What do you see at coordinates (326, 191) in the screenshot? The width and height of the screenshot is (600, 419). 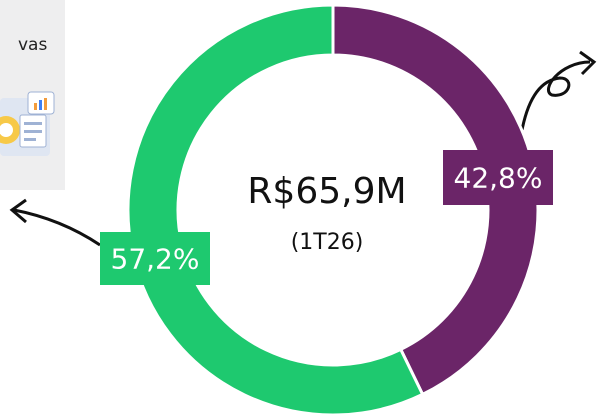 I see `center-title: R$65,9M` at bounding box center [326, 191].